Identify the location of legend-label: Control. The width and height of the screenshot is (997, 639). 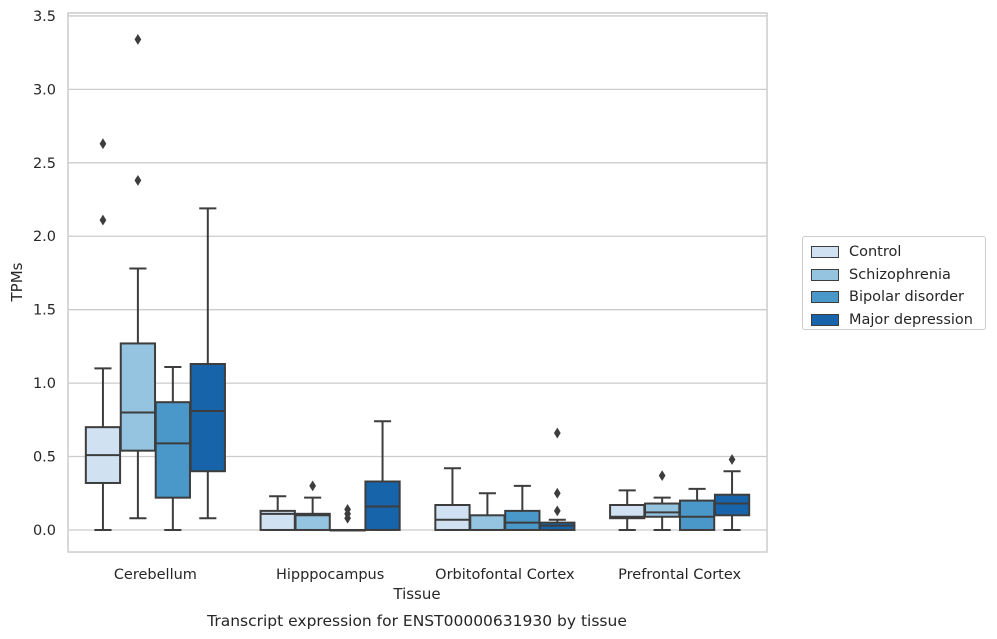
(875, 252).